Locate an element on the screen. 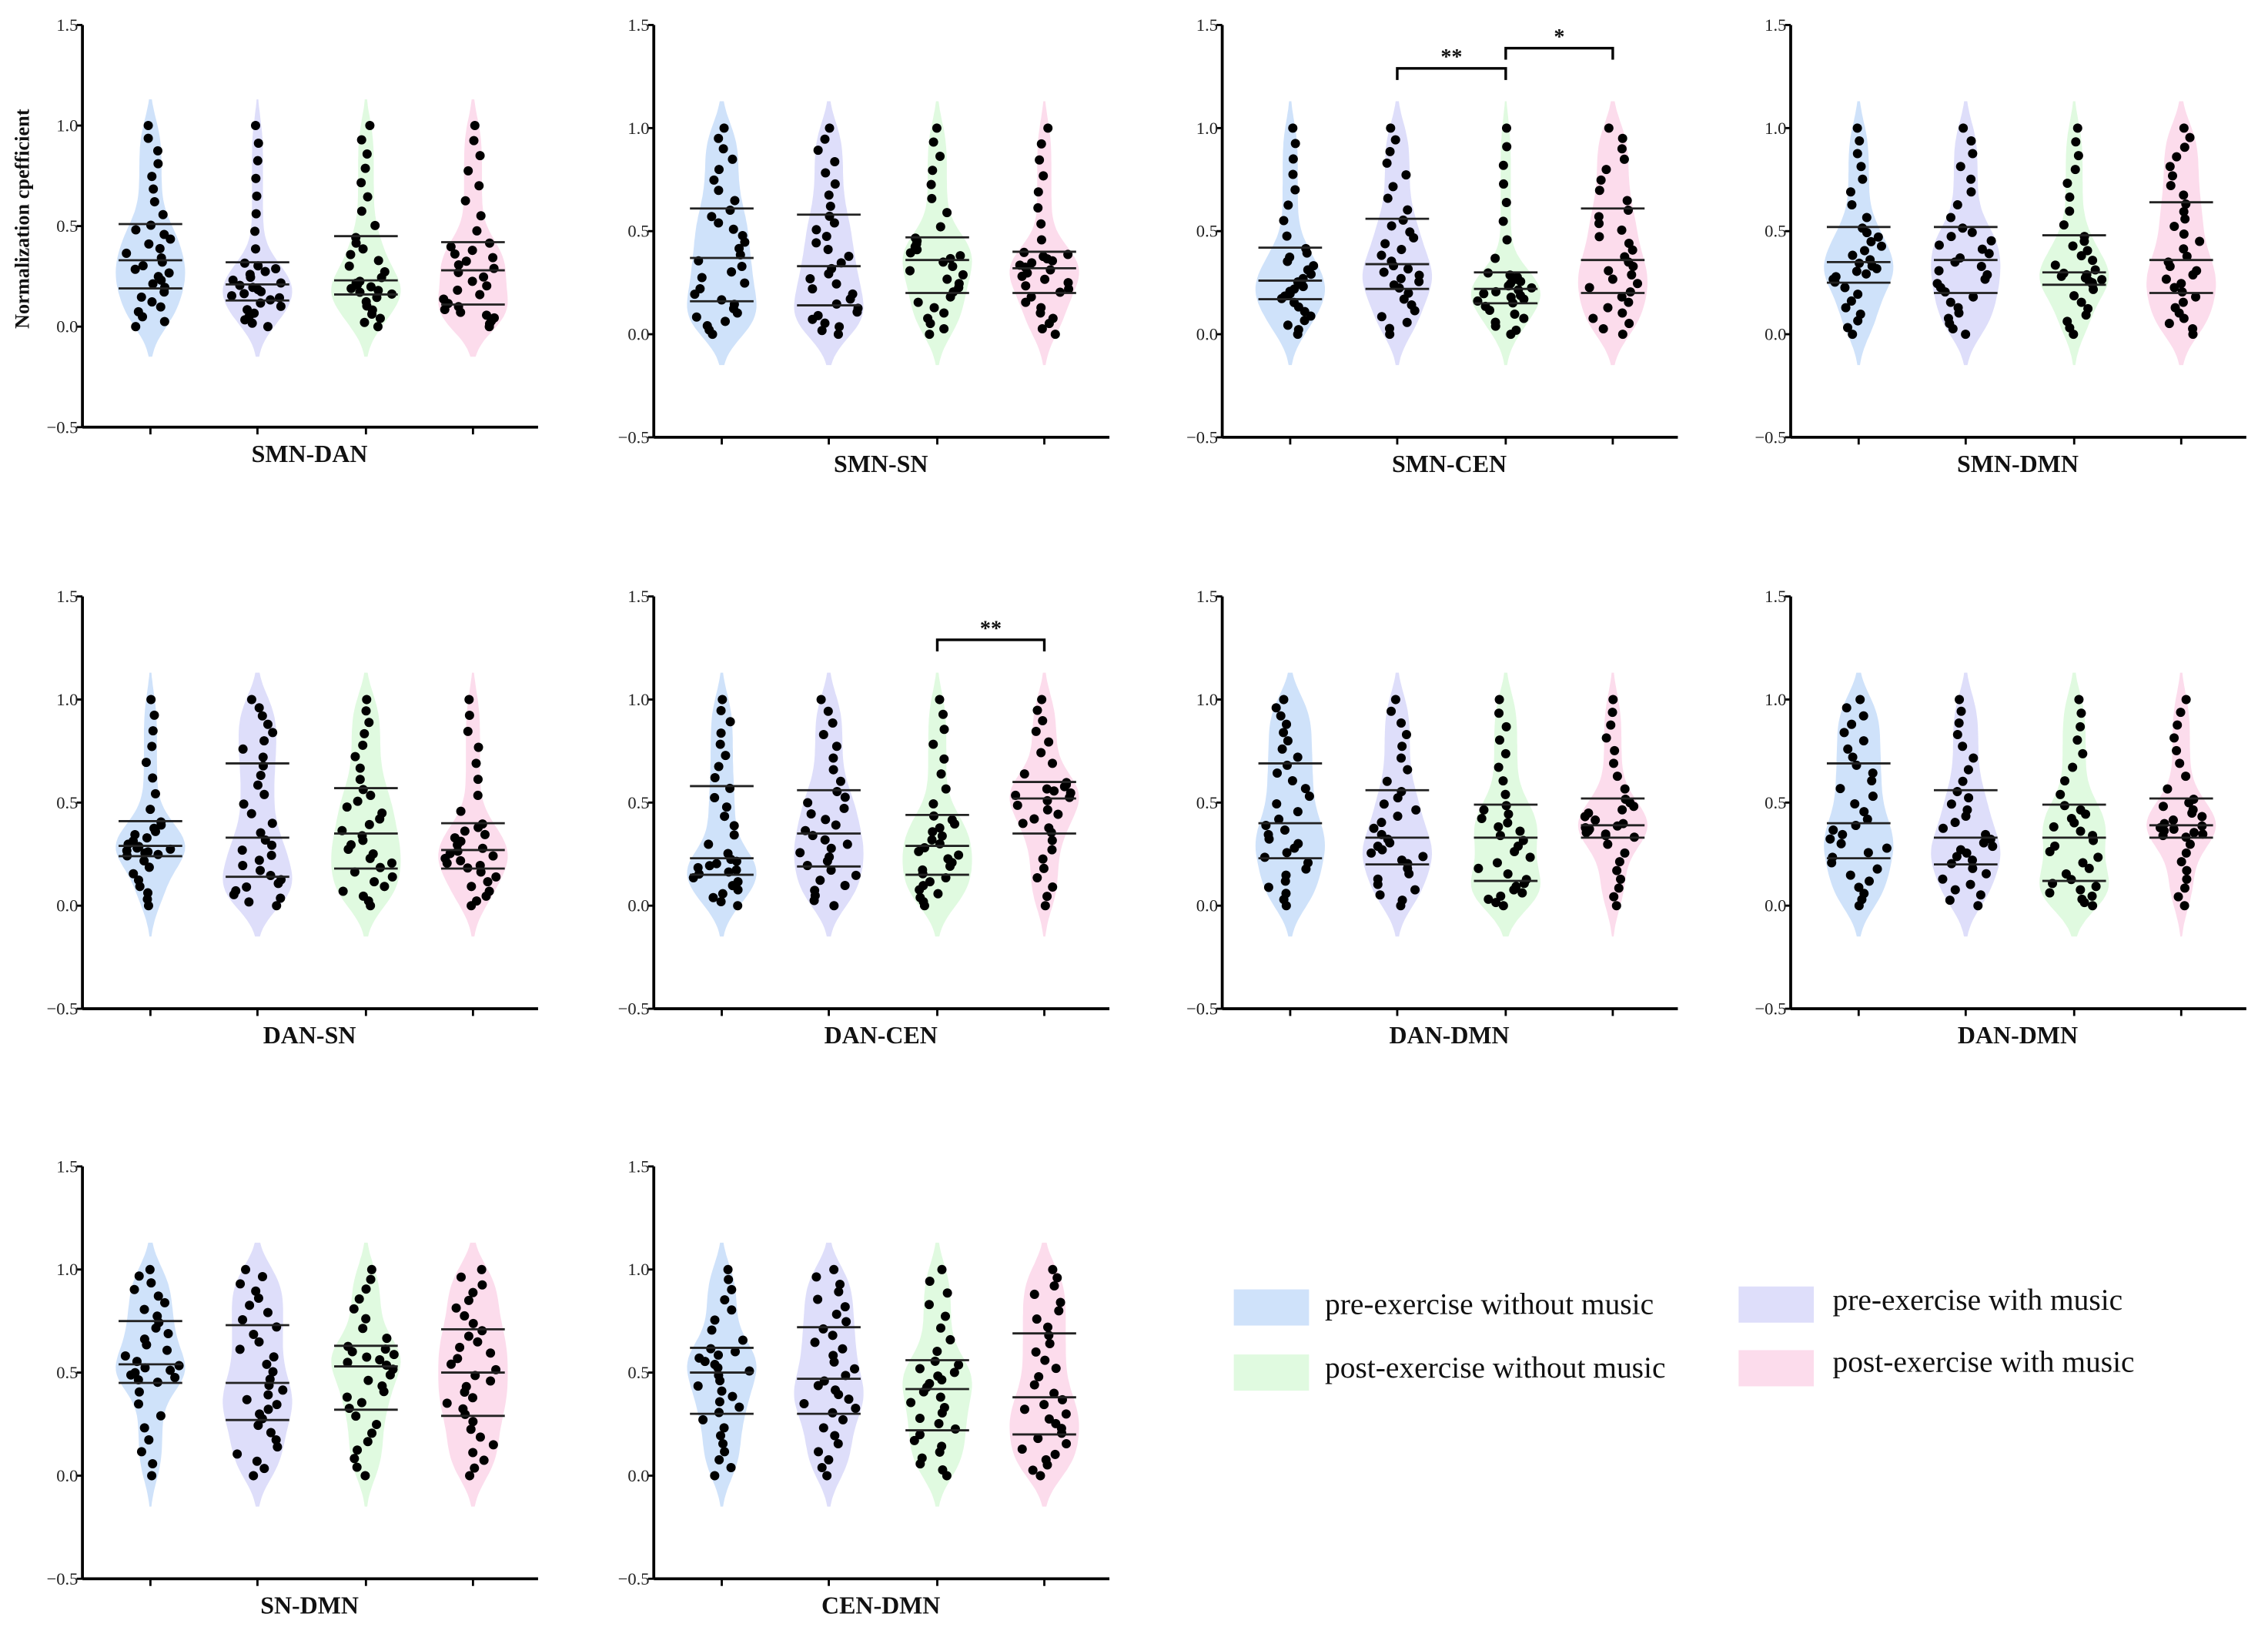  panel-title: DAN-DMN is located at coordinates (2018, 1035).